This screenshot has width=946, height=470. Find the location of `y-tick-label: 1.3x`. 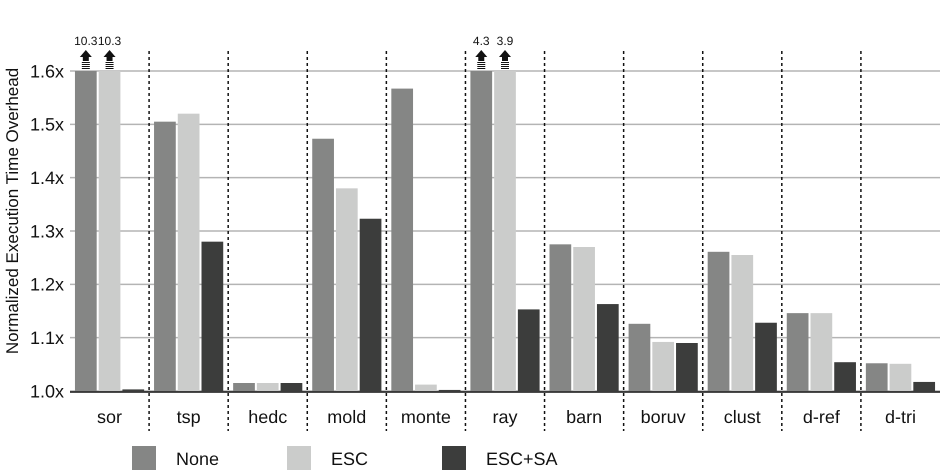

y-tick-label: 1.3x is located at coordinates (47, 231).